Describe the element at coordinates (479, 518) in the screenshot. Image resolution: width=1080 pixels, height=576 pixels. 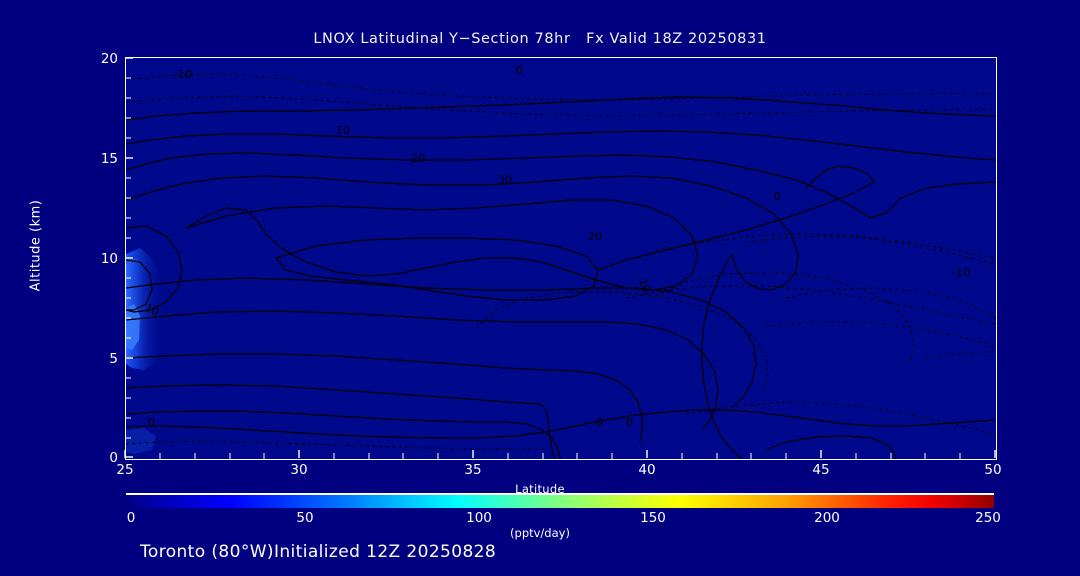
I see `colorbar-tick-100: 100` at that location.